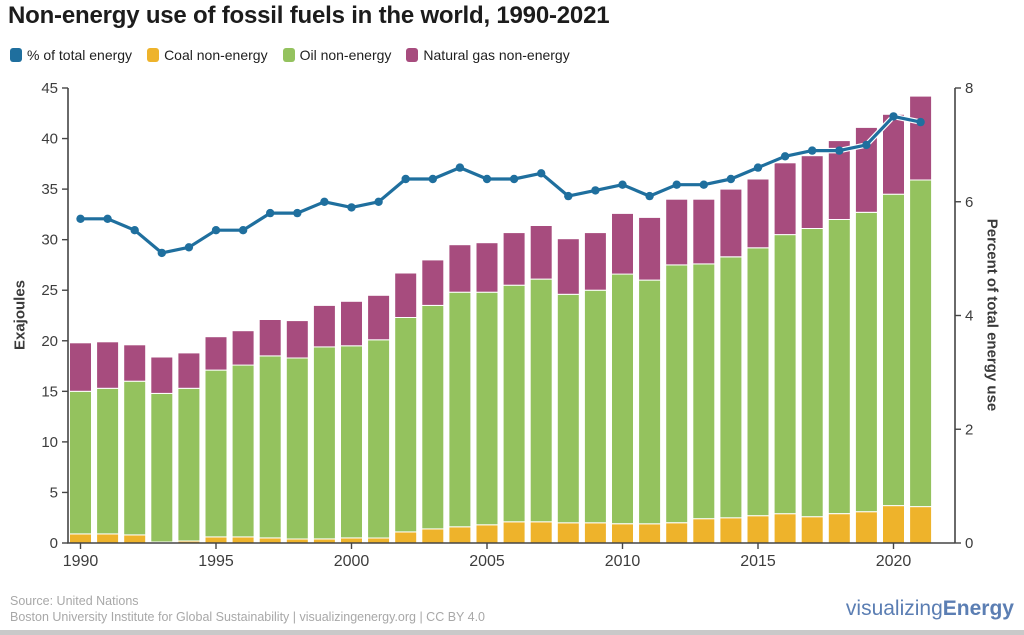  I want to click on bar-2007-coal, so click(541, 532).